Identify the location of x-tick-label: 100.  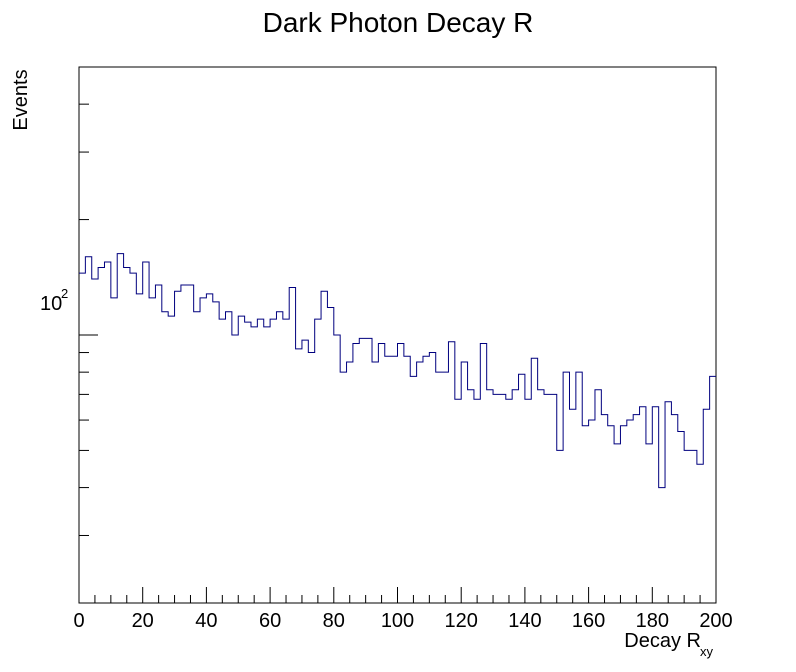
(397, 621).